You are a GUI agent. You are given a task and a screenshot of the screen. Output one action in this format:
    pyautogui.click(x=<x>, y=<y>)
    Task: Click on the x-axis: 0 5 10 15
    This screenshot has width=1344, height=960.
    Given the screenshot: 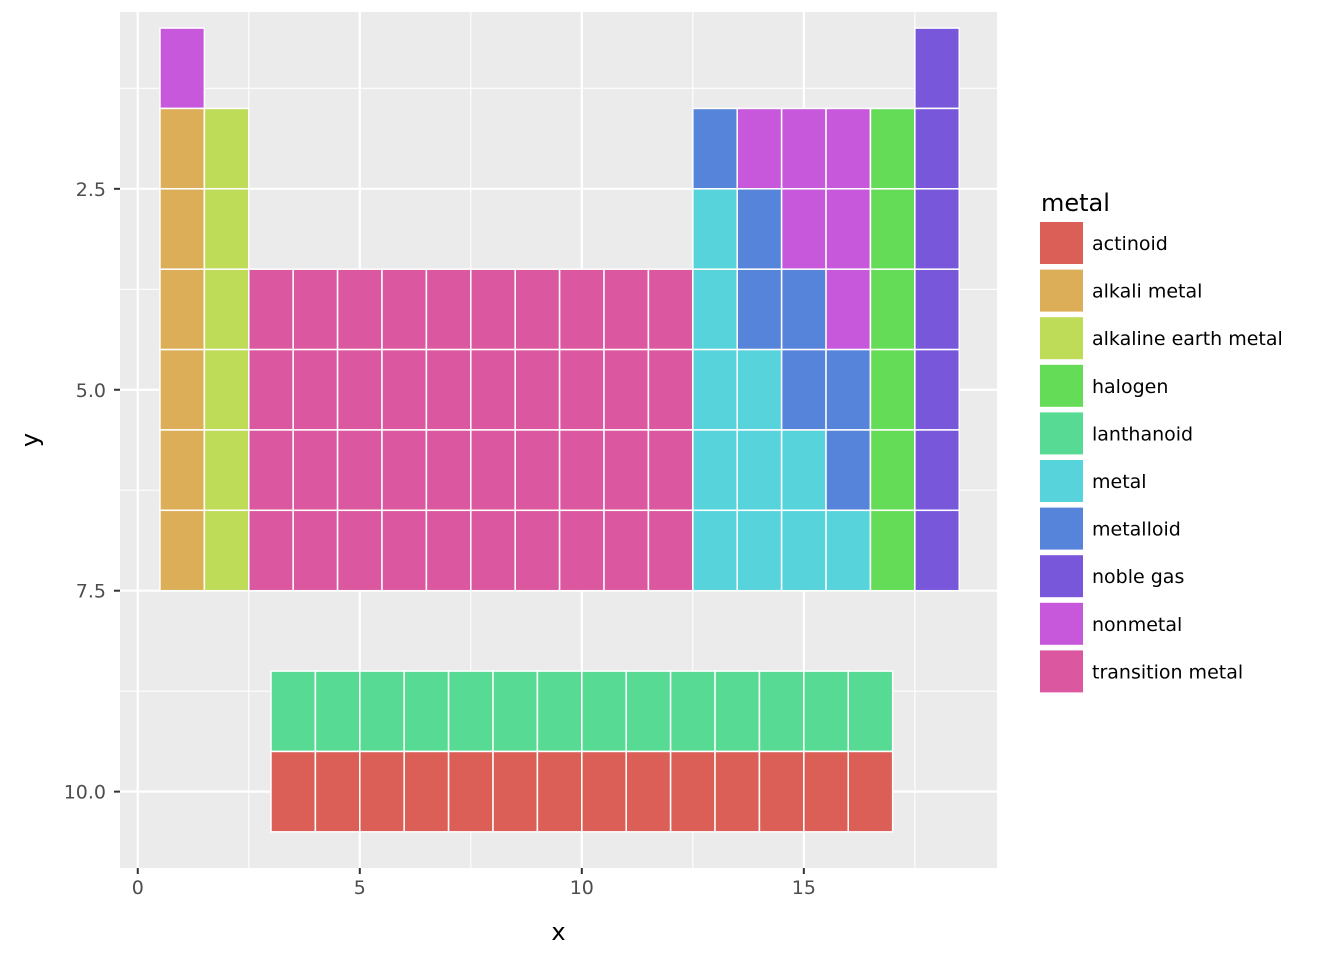 What is the action you would take?
    pyautogui.click(x=474, y=883)
    